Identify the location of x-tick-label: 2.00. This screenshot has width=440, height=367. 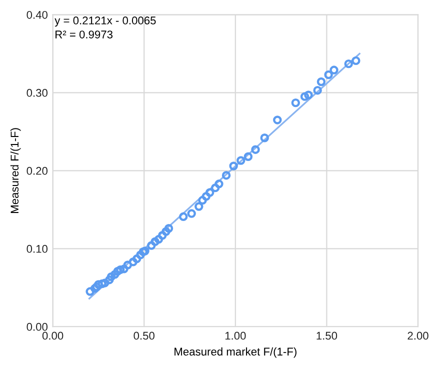
(418, 336).